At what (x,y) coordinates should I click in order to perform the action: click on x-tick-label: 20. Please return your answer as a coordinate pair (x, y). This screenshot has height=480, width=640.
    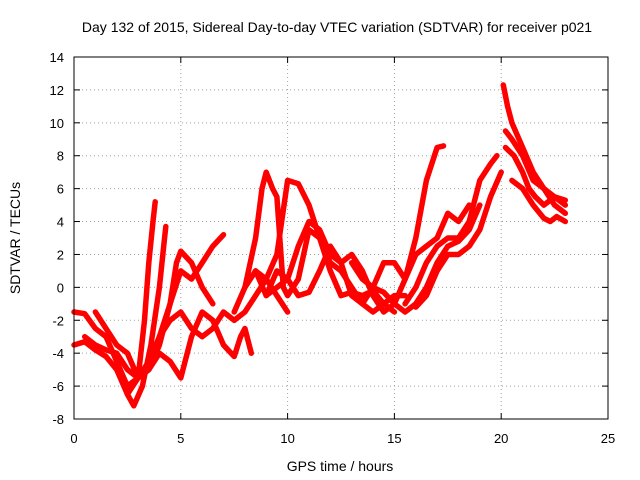
    Looking at the image, I should click on (501, 438).